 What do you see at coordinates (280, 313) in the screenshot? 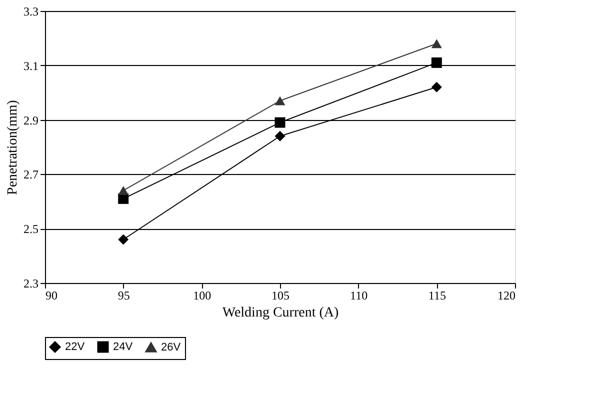
I see `x-axis-title: Welding Current (A)` at bounding box center [280, 313].